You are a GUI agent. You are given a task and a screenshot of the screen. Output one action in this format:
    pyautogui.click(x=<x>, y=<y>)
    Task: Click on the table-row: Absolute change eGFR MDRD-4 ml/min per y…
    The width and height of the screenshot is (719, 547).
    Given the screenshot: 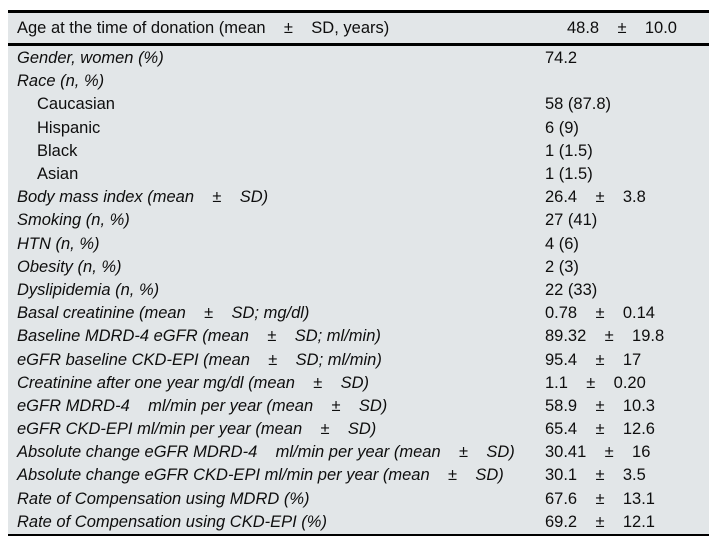 What is the action you would take?
    pyautogui.click(x=358, y=452)
    